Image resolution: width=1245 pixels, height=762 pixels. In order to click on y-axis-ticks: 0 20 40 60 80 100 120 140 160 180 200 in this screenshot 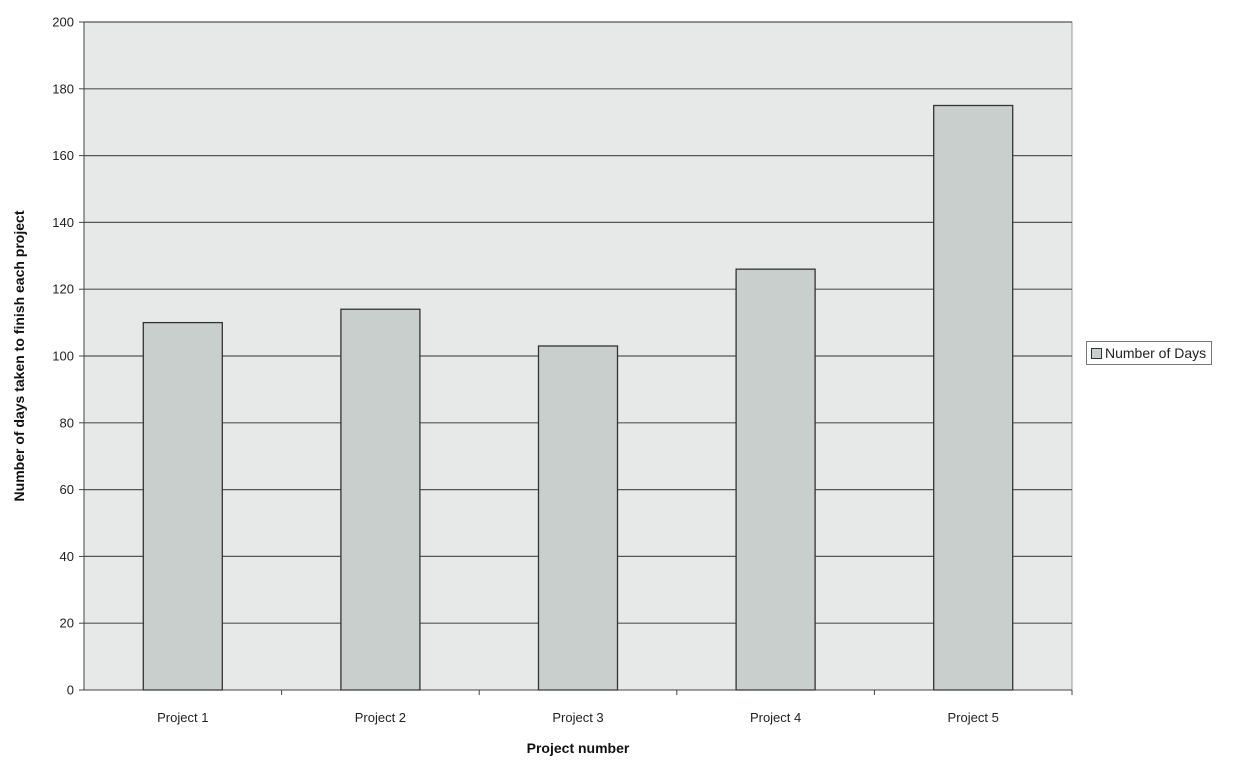, I will do `click(68, 356)`.